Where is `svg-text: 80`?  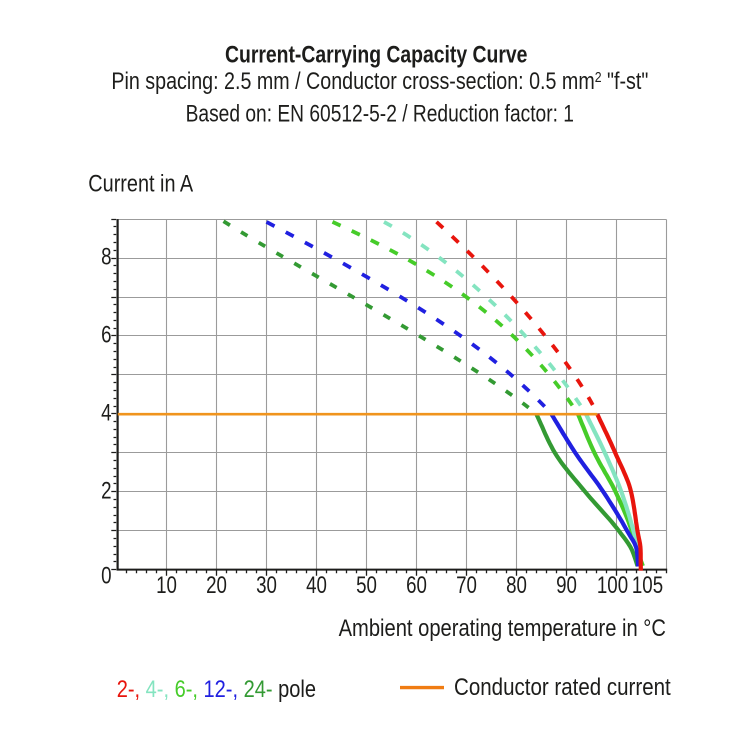
svg-text: 80 is located at coordinates (516, 585).